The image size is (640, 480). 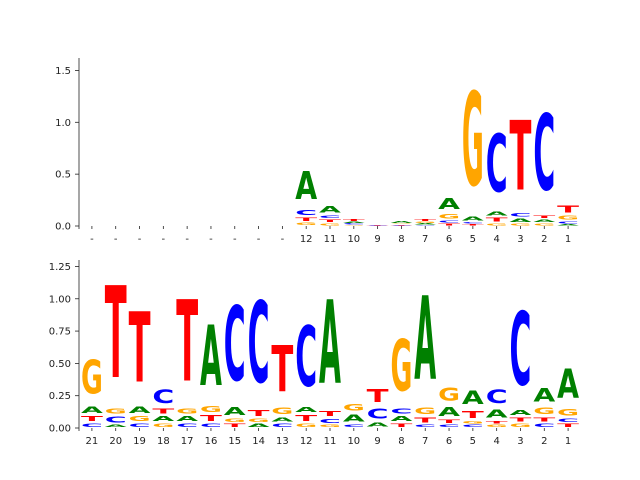 What do you see at coordinates (401, 441) in the screenshot?
I see `x-tick-label: 8` at bounding box center [401, 441].